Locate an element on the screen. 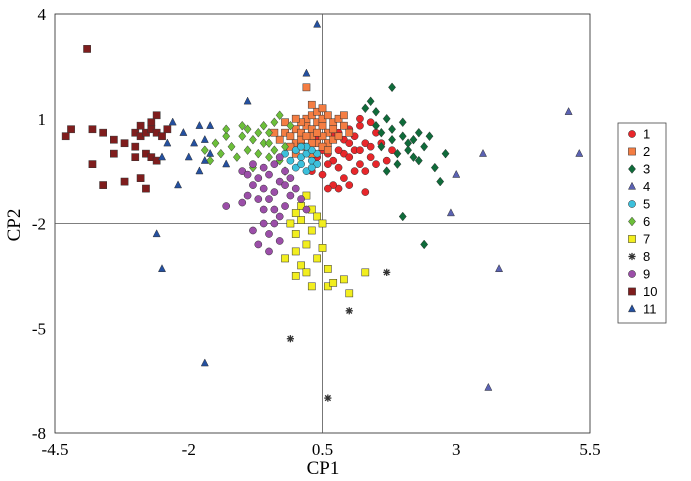 This screenshot has width=691, height=481. legend-item-4: 4 is located at coordinates (638, 186).